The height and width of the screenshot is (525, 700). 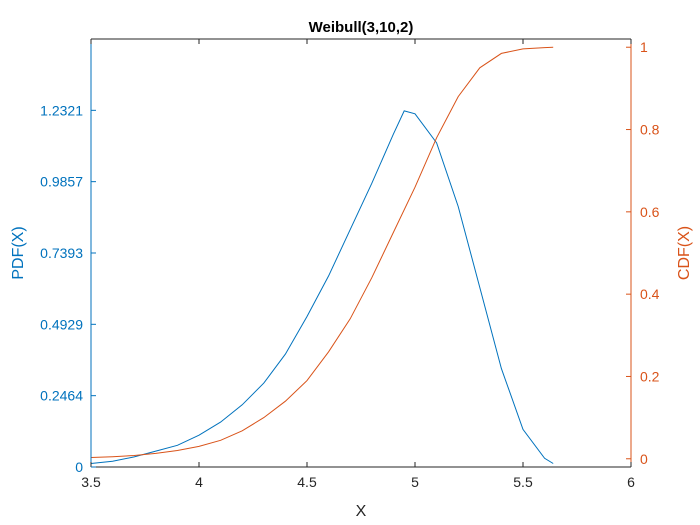 What do you see at coordinates (307, 482) in the screenshot?
I see `x-tick-label: 4.5` at bounding box center [307, 482].